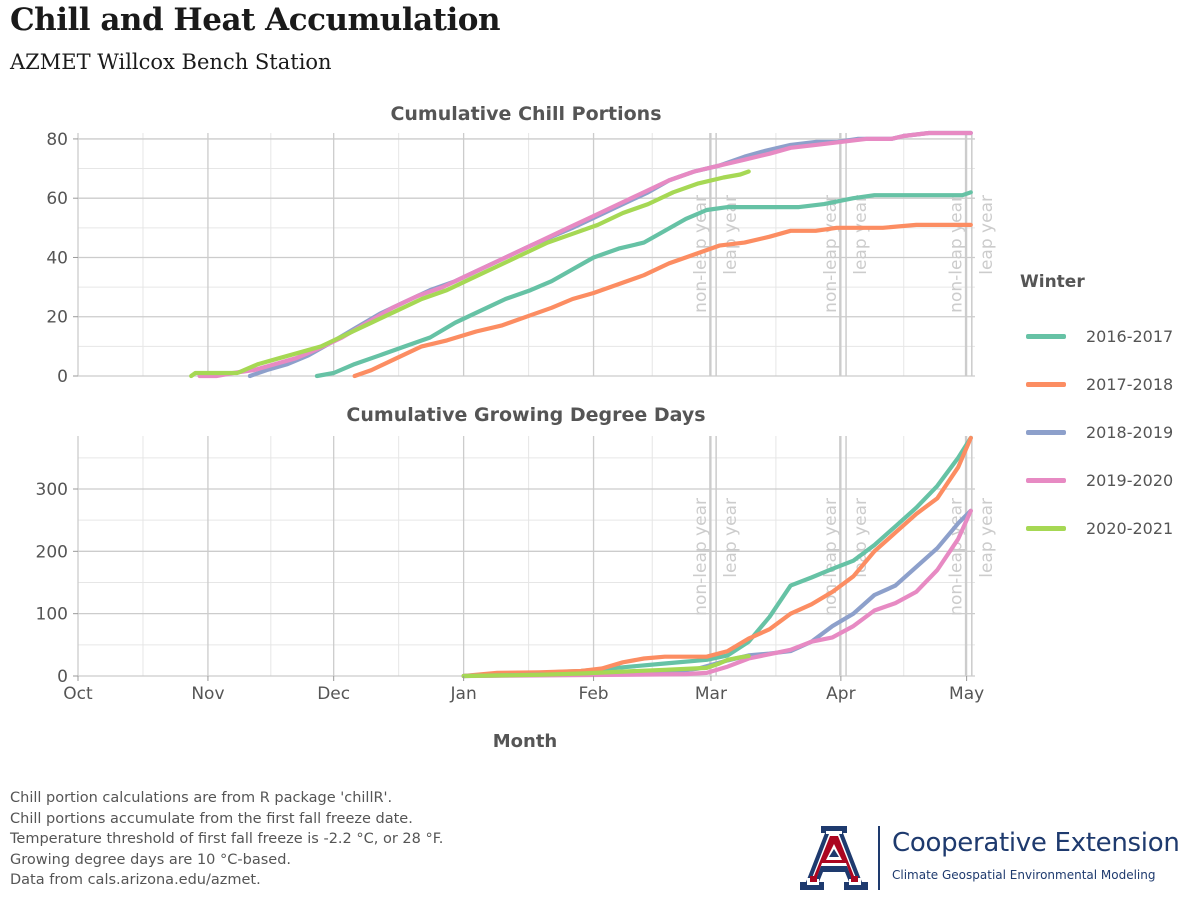 Image resolution: width=1200 pixels, height=901 pixels. Describe the element at coordinates (840, 694) in the screenshot. I see `x-tick-label: Apr` at that location.